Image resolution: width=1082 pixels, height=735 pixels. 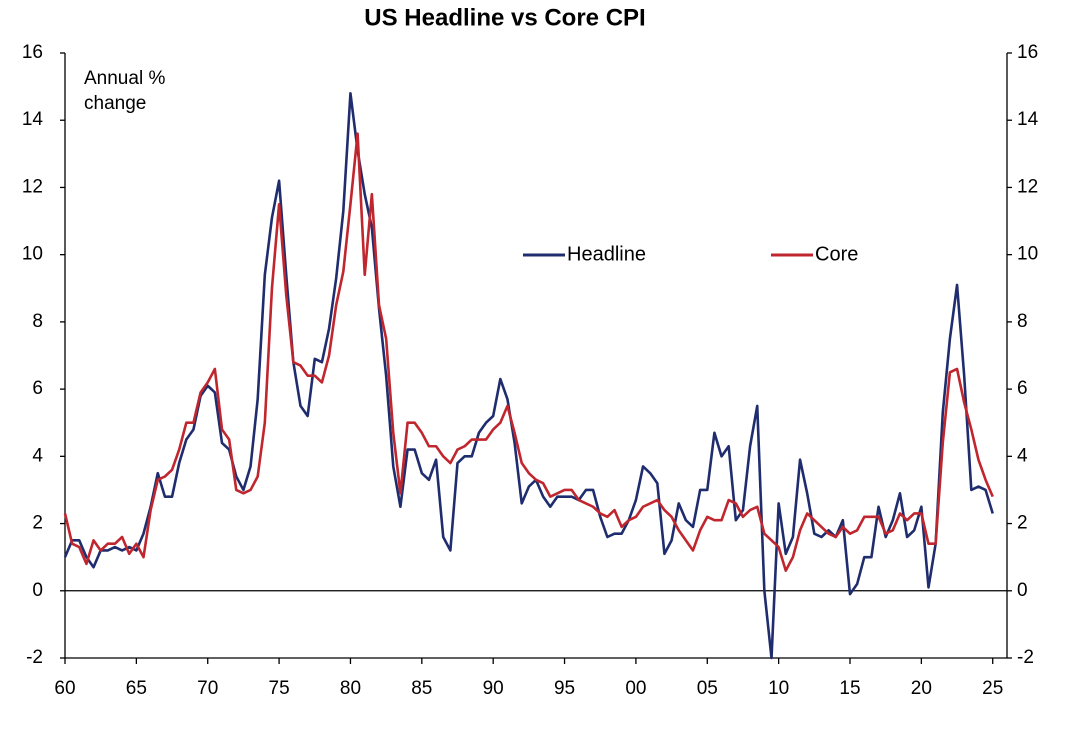 What do you see at coordinates (1027, 254) in the screenshot?
I see `y2-tick-label: 10` at bounding box center [1027, 254].